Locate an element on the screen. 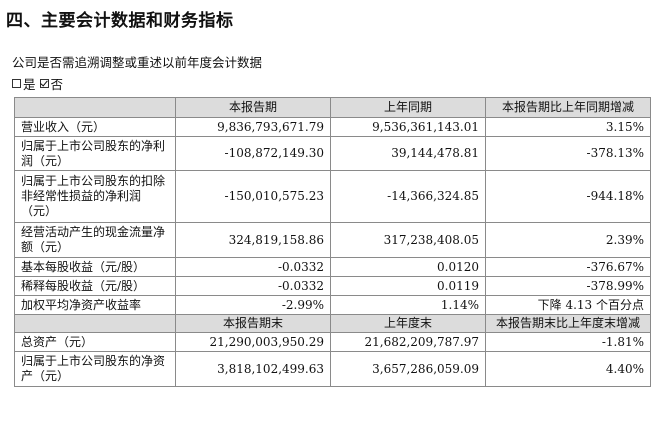 This screenshot has width=660, height=422. restatement-question: 公司是否需追溯调整或重述以前年度会计数据 is located at coordinates (137, 62).